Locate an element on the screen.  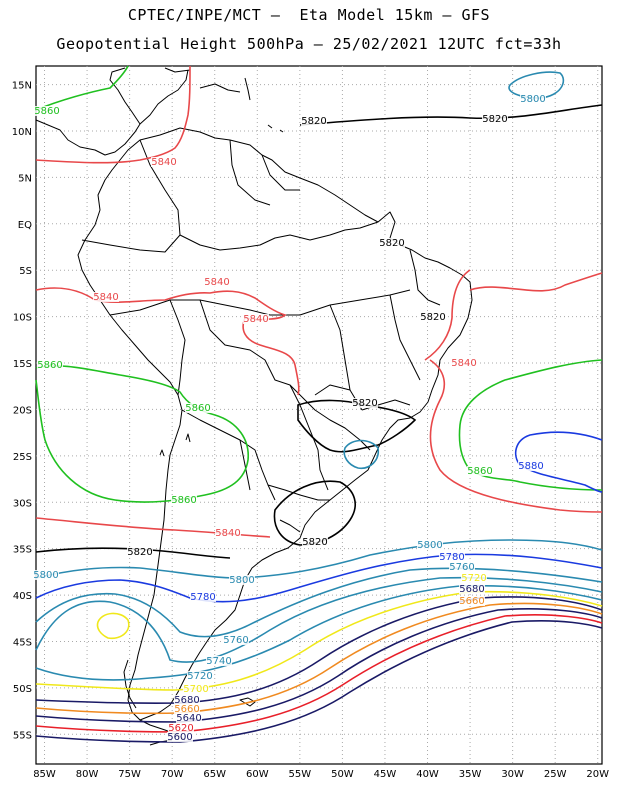
lat-tick-label: EQ is located at coordinates (25, 225).